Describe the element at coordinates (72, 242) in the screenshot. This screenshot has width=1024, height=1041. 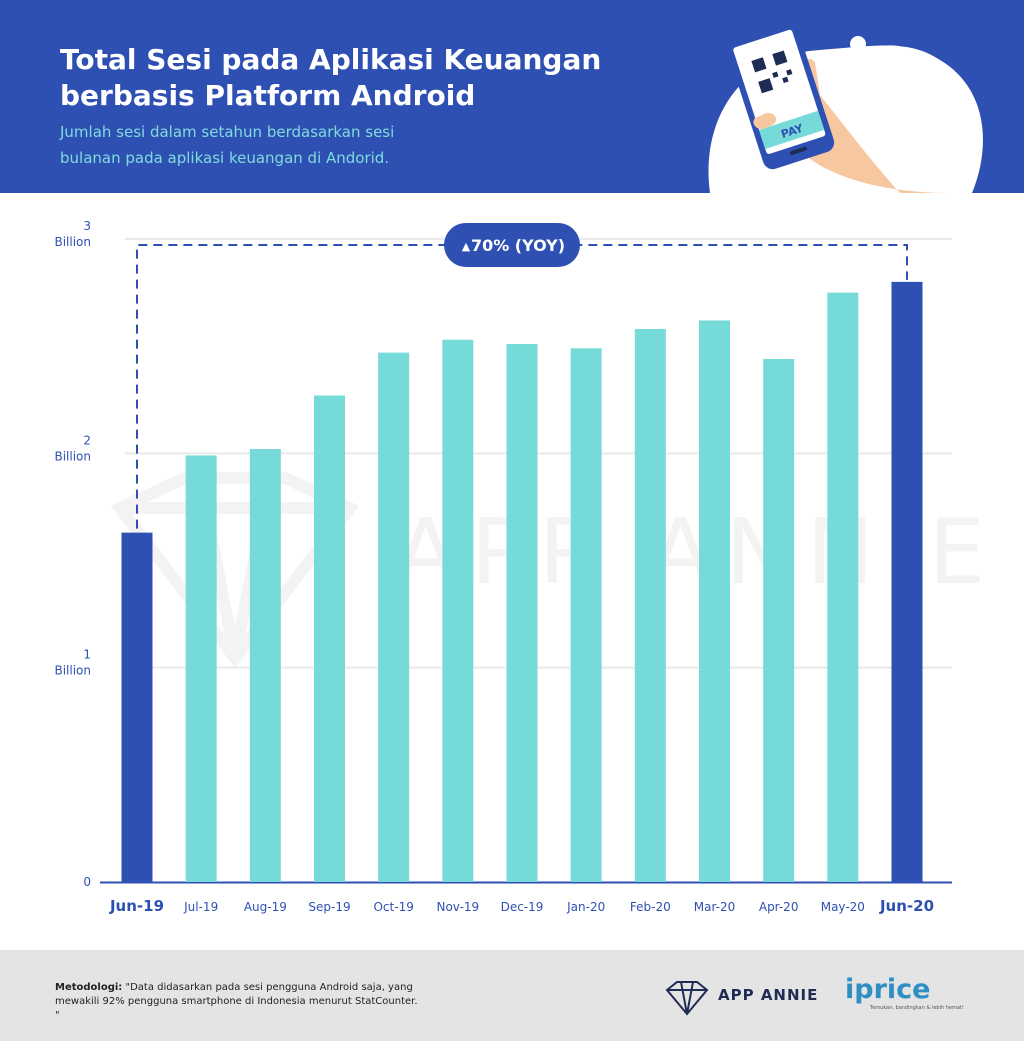
I see `y-tick-unit-3: Billion` at that location.